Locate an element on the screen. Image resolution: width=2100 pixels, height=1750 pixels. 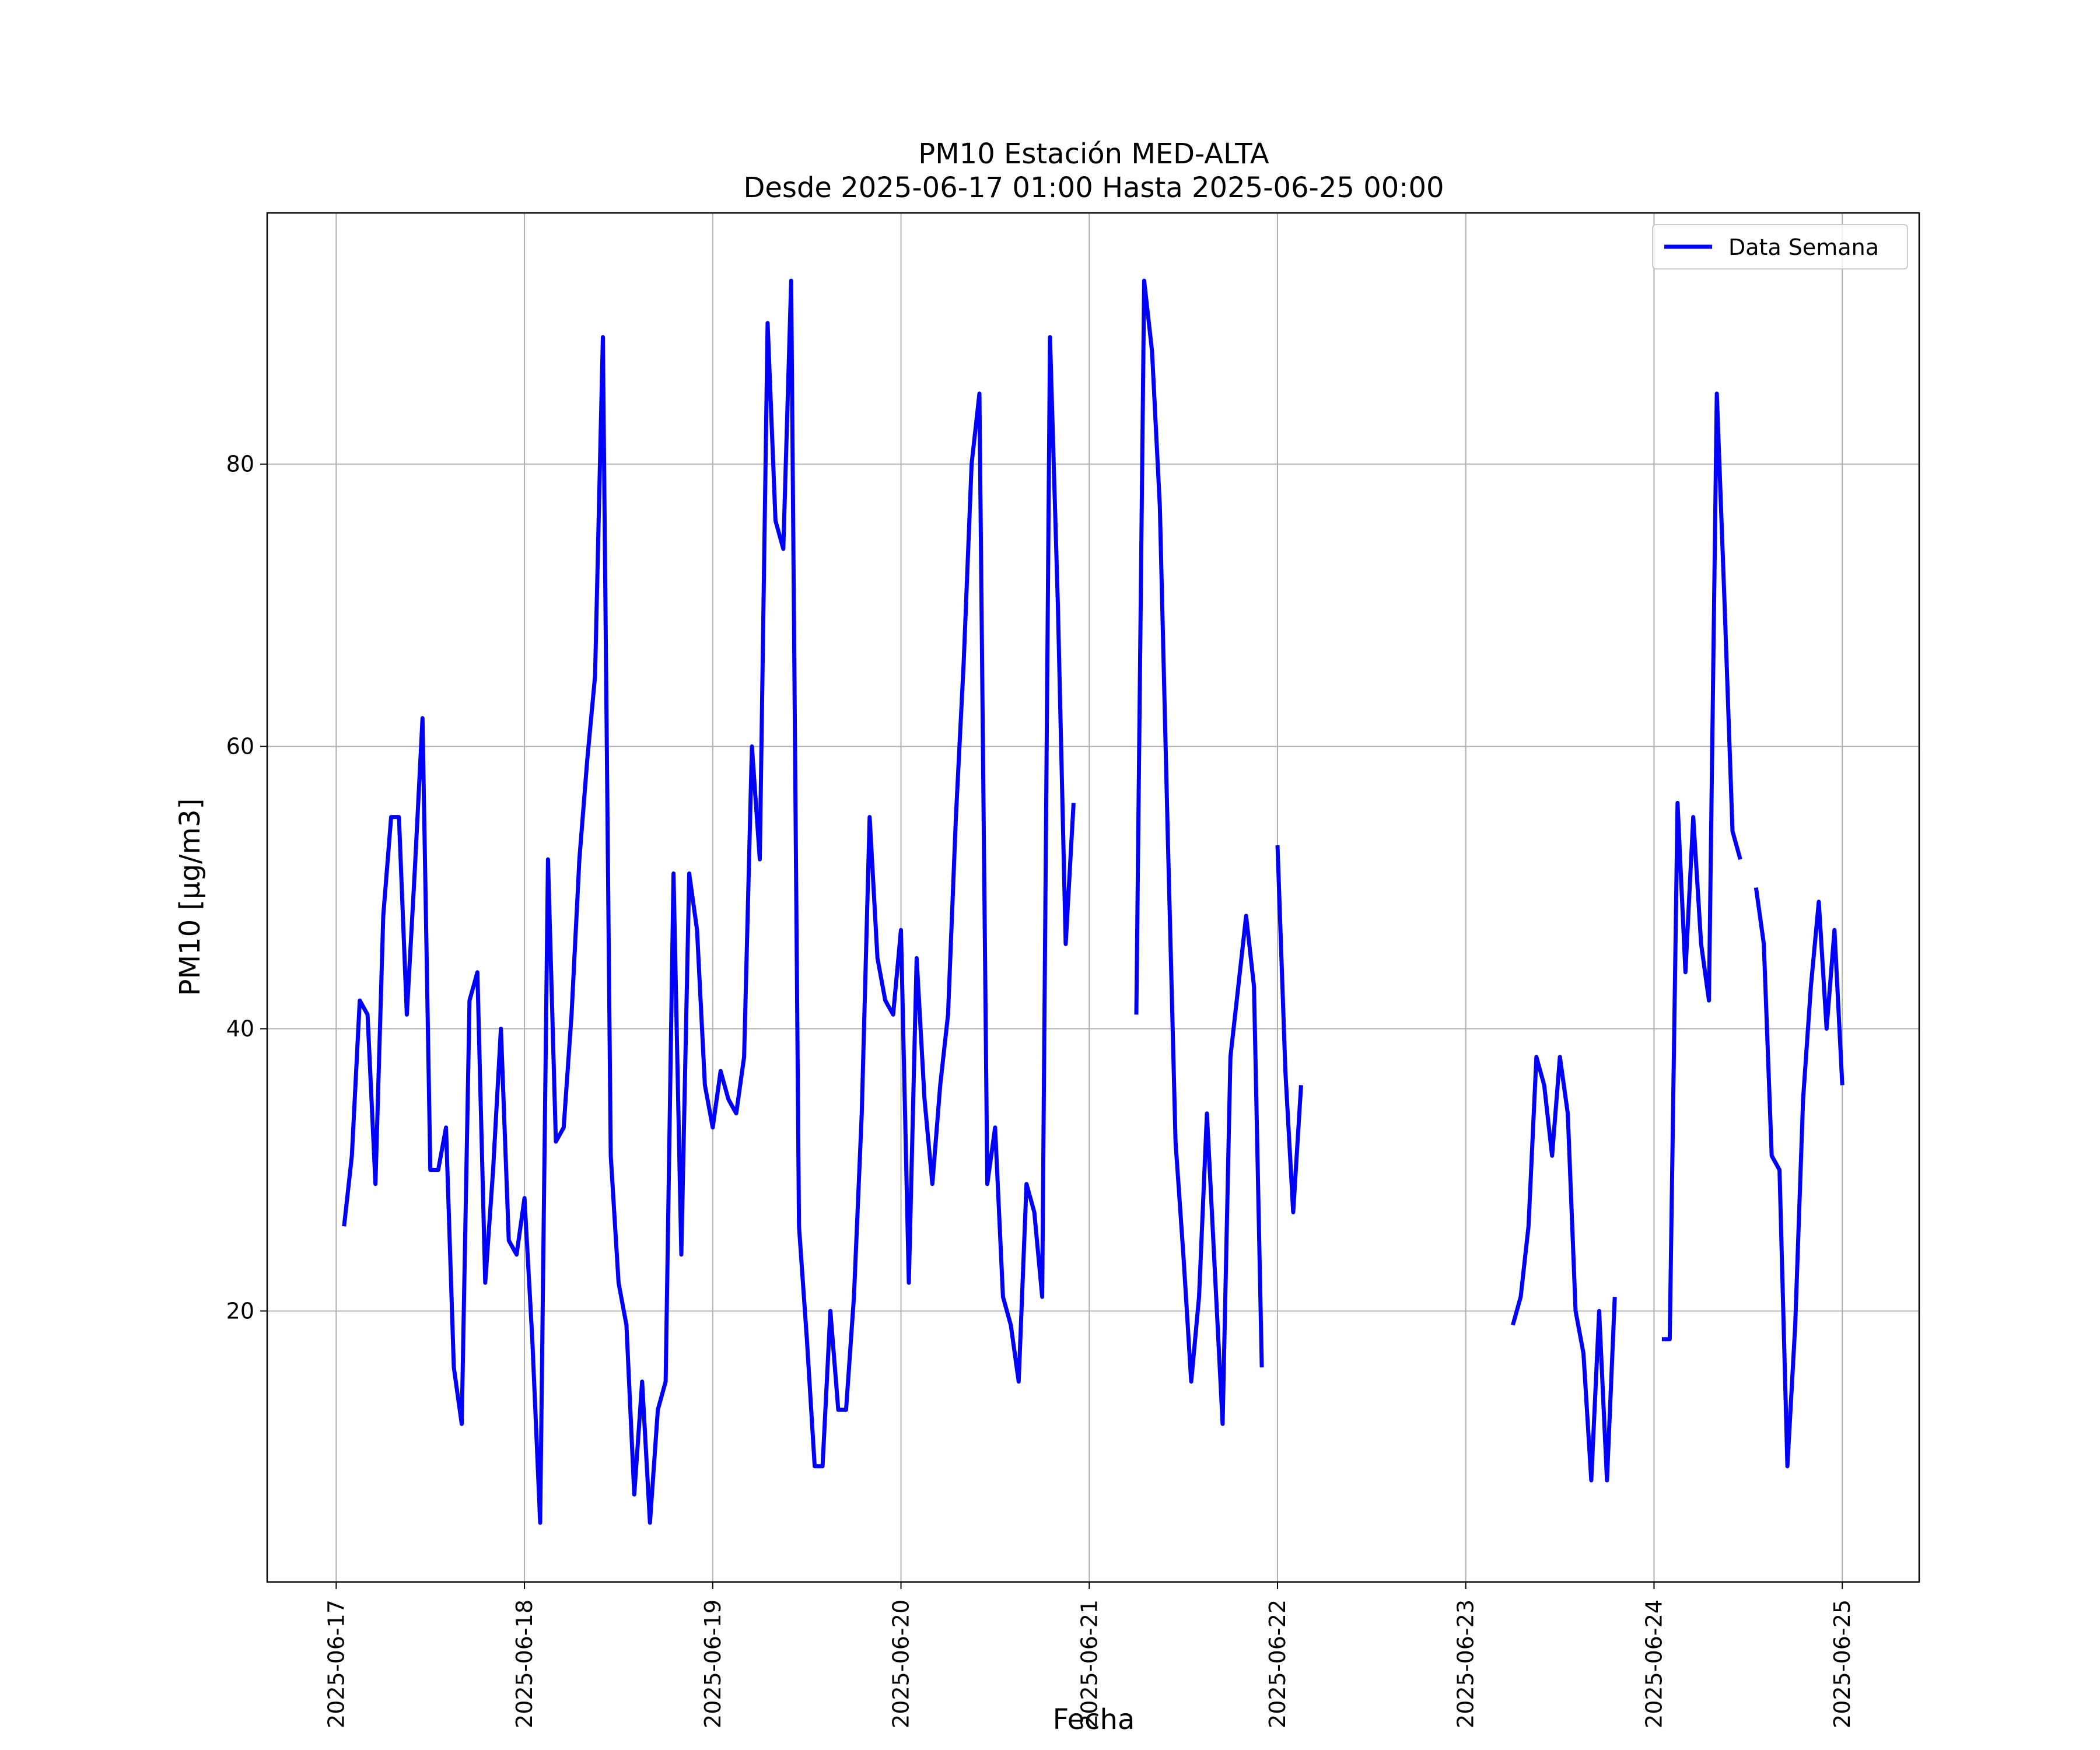
x-tick-label: 2025-06-17 is located at coordinates (336, 1664).